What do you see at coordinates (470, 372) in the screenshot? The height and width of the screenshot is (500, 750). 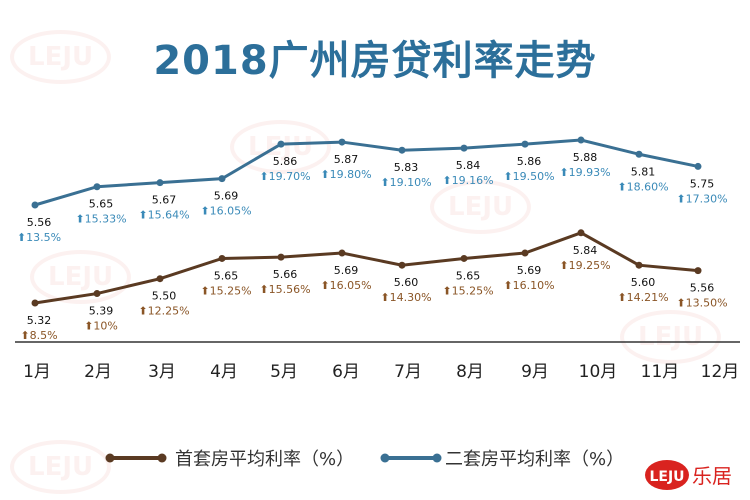 I see `x-tick-label: 8月` at bounding box center [470, 372].